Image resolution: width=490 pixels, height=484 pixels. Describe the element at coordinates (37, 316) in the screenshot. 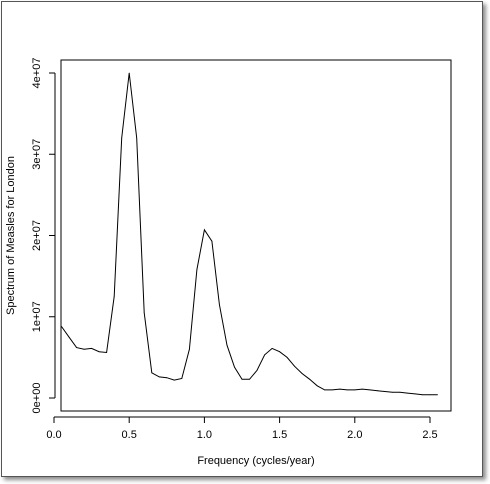

I see `y-tick-label: 1e+07` at that location.